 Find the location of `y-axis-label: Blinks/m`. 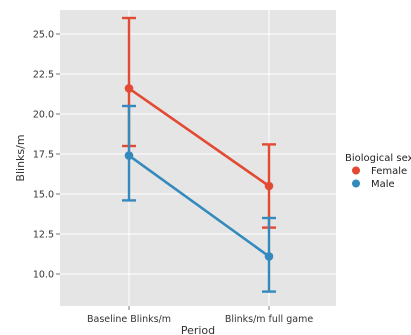

y-axis-label: Blinks/m is located at coordinates (20, 157).